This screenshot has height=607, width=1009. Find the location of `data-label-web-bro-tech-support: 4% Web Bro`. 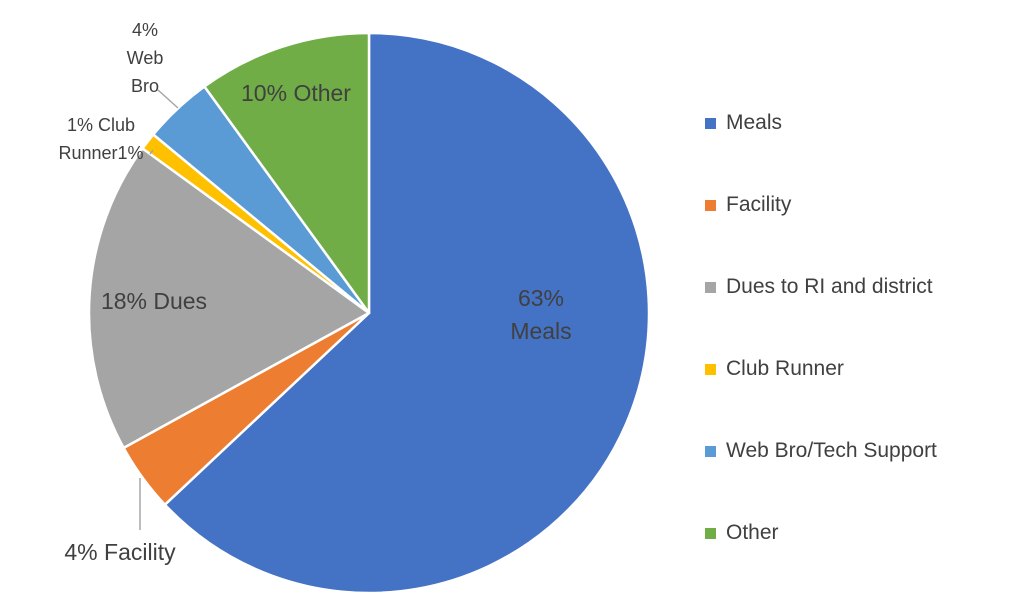

data-label-web-bro-tech-support: 4% Web Bro is located at coordinates (145, 58).